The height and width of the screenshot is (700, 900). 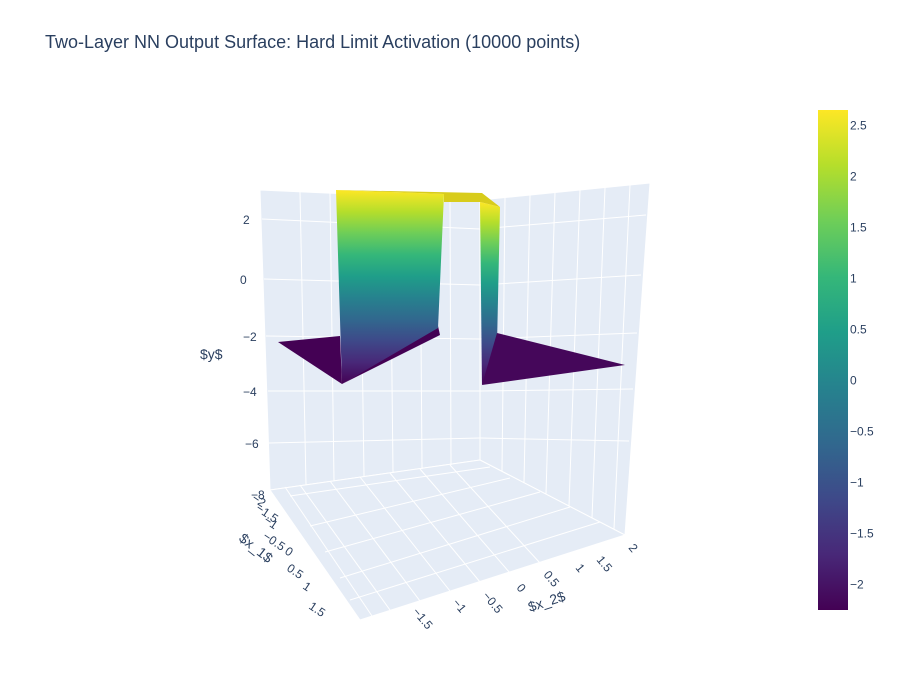 What do you see at coordinates (858, 329) in the screenshot?
I see `colorbar-tick: 0.5` at bounding box center [858, 329].